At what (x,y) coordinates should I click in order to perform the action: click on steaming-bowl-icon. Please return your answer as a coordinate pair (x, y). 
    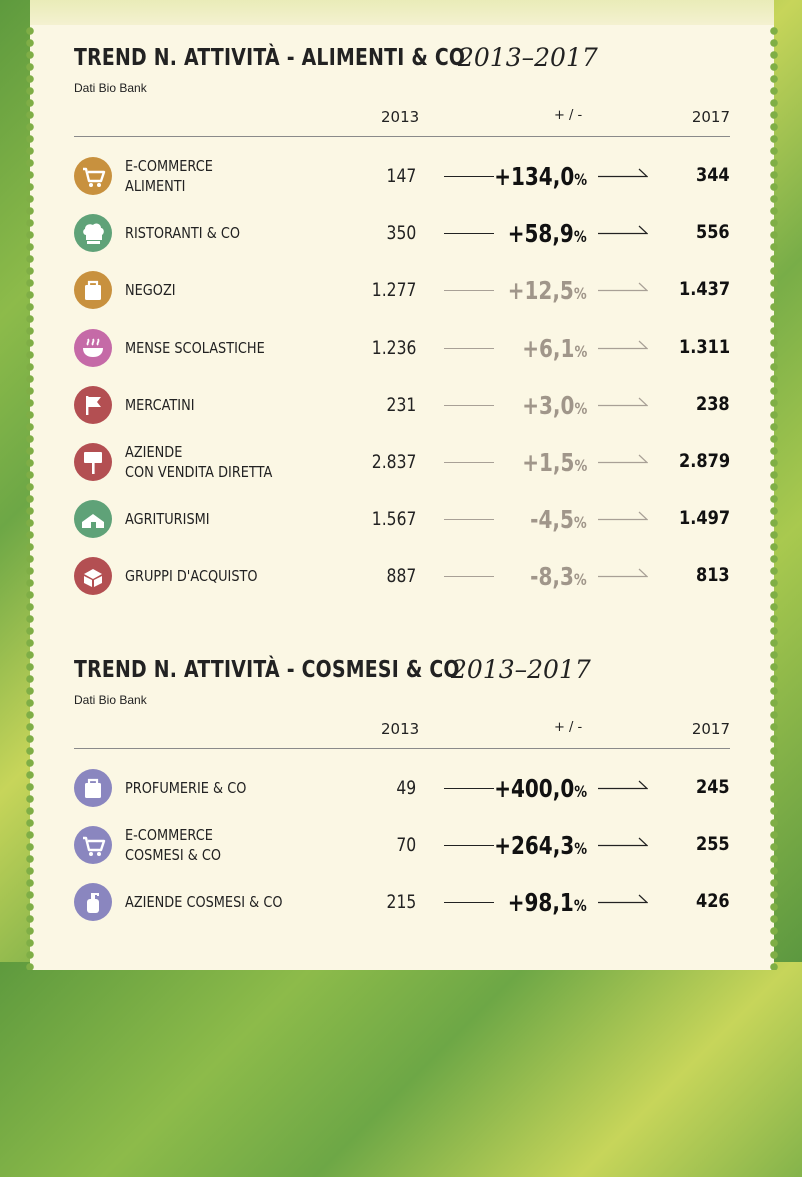
    Looking at the image, I should click on (93, 347).